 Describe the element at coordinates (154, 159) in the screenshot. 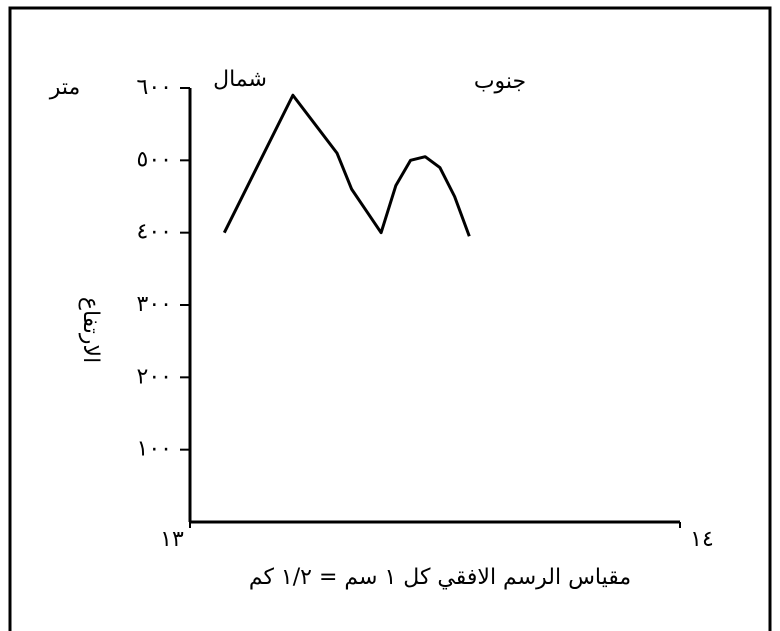

I see `y-tick-label: ٥٠٠` at that location.